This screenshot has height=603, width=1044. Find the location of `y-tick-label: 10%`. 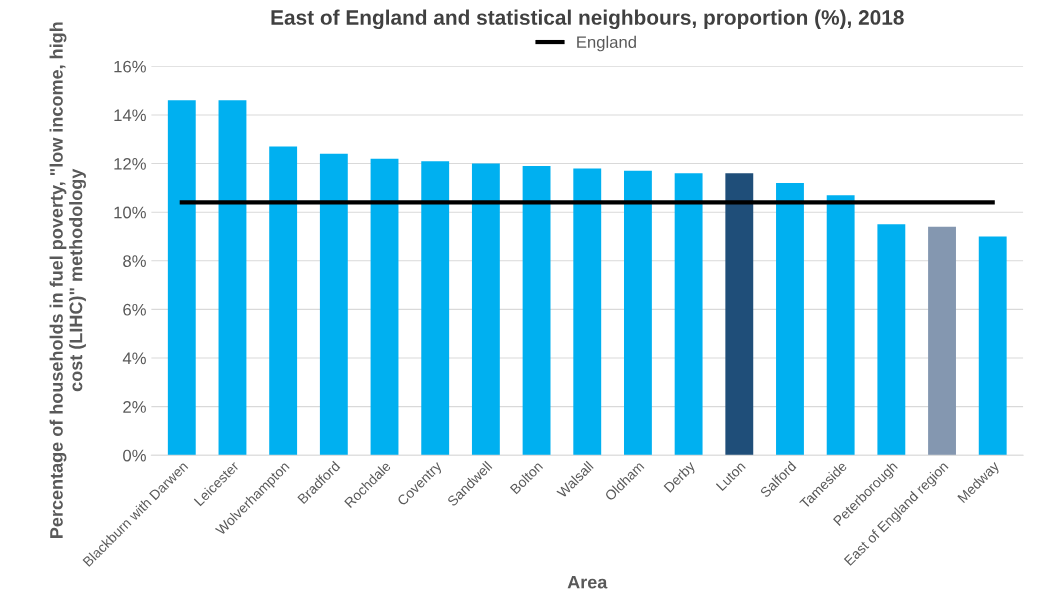

y-tick-label: 10% is located at coordinates (130, 212).